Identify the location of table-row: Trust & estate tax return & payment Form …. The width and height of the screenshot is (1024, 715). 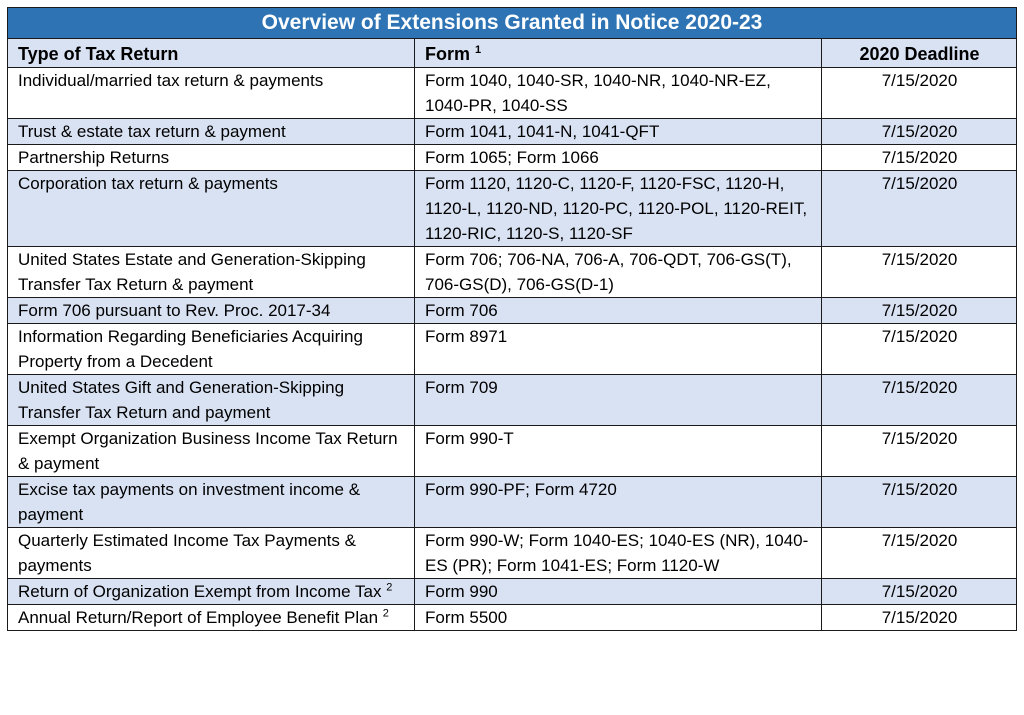
(512, 131).